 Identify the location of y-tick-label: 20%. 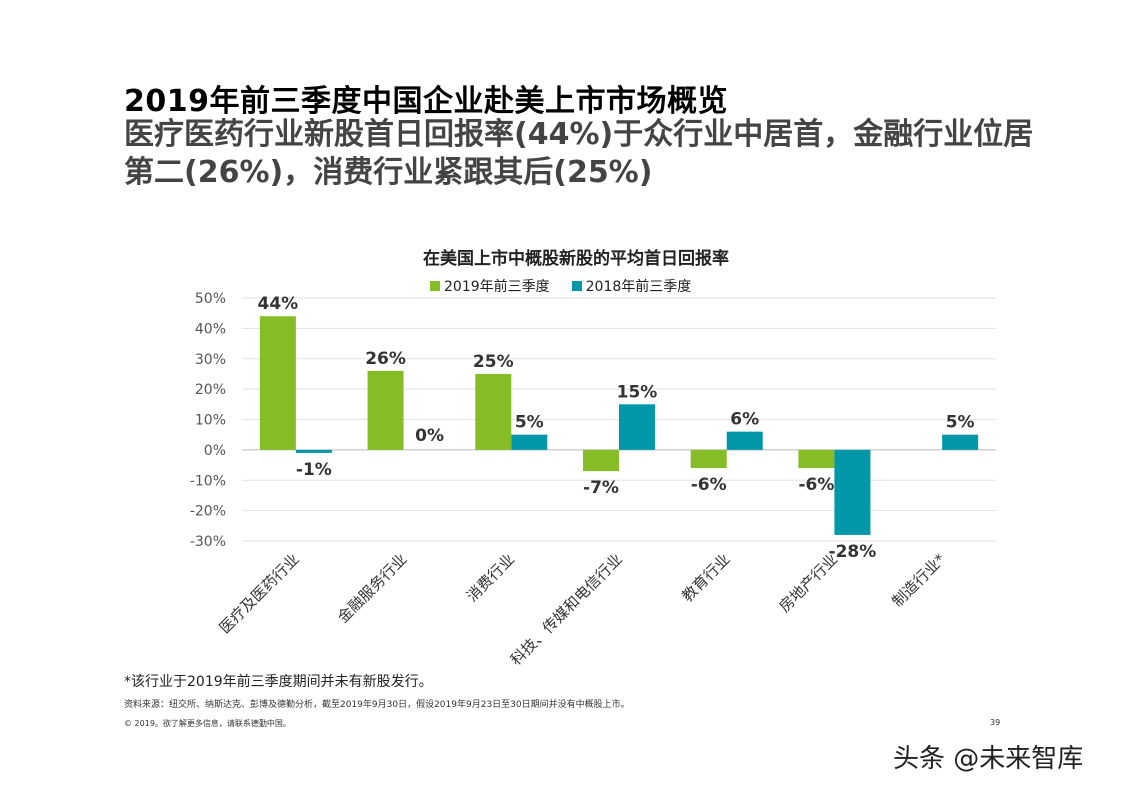
(210, 390).